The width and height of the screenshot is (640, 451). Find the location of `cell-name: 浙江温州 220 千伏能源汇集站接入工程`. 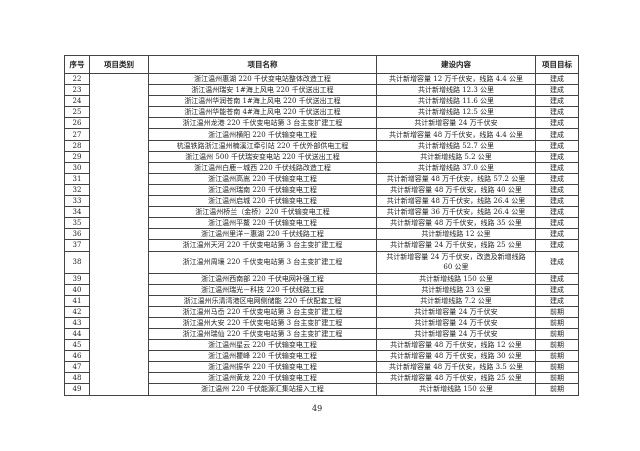

cell-name: 浙江温州 220 千伏能源汇集站接入工程 is located at coordinates (262, 389).